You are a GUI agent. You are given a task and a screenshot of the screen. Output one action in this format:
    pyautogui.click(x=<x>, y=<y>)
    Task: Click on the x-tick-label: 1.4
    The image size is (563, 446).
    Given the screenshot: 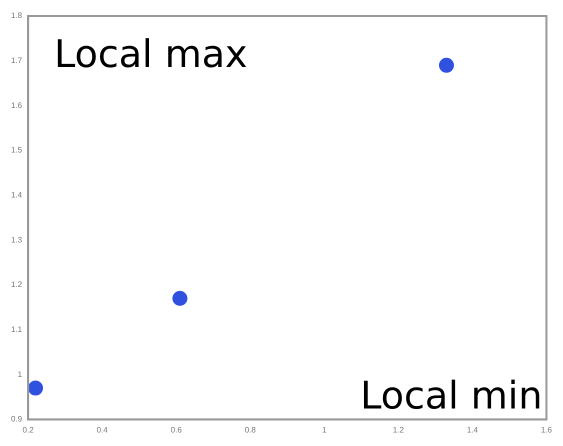 What is the action you would take?
    pyautogui.click(x=472, y=429)
    